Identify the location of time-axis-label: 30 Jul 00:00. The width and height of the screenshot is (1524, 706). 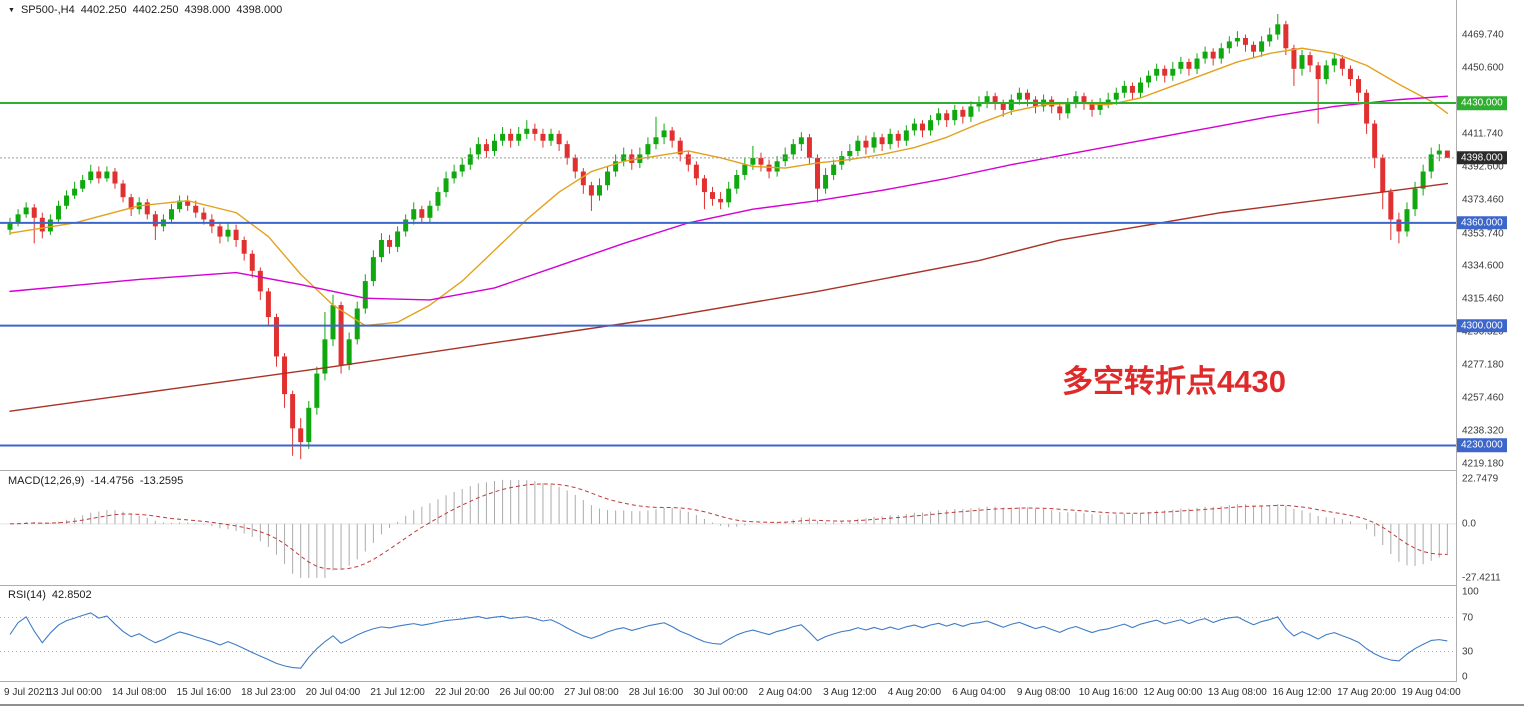
(720, 692).